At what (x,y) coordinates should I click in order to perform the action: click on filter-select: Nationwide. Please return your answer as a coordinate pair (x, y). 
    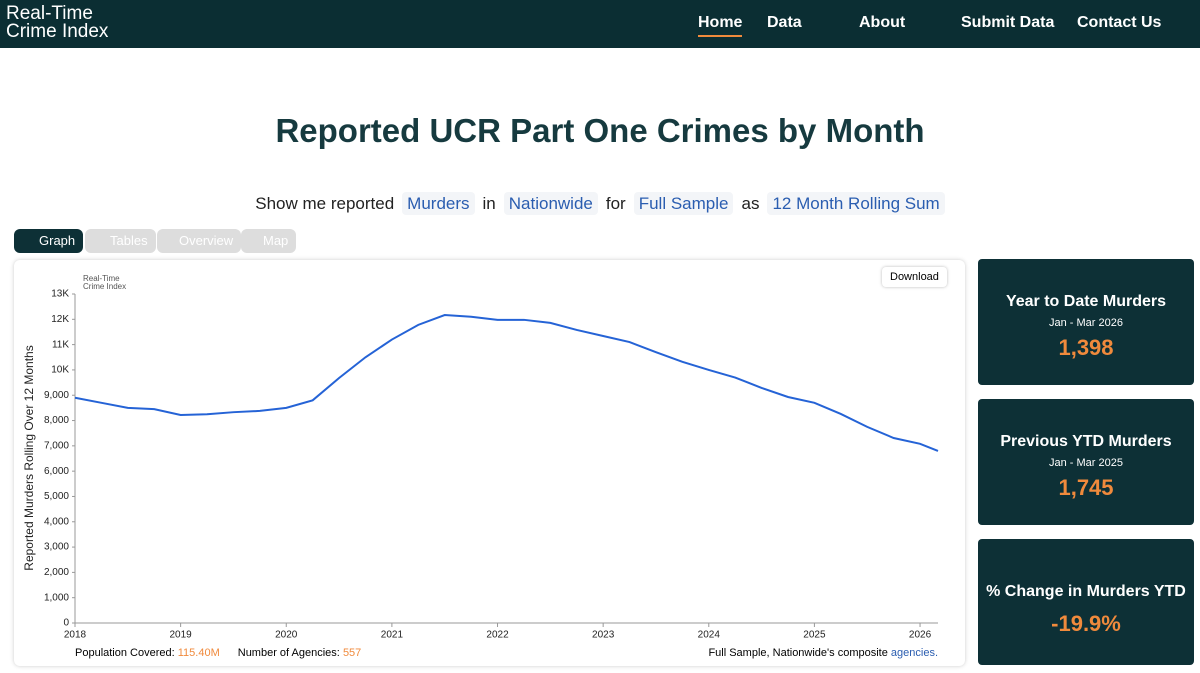
    Looking at the image, I should click on (550, 203).